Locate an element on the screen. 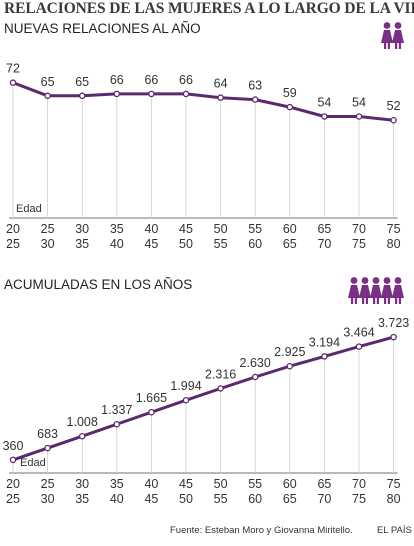  data-label: 2.925 is located at coordinates (289, 352).